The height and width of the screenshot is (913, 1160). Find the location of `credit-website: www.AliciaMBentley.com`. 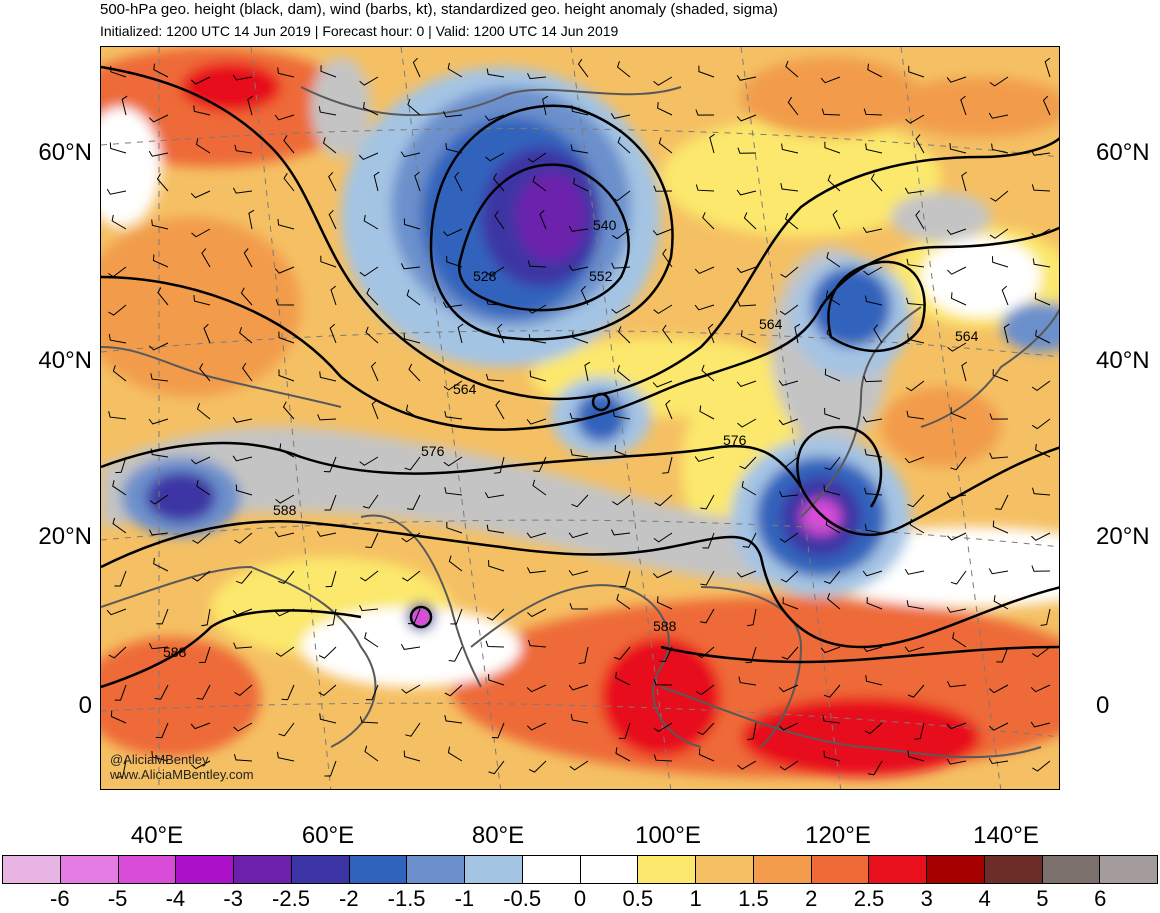

credit-website: www.AliciaMBentley.com is located at coordinates (182, 774).